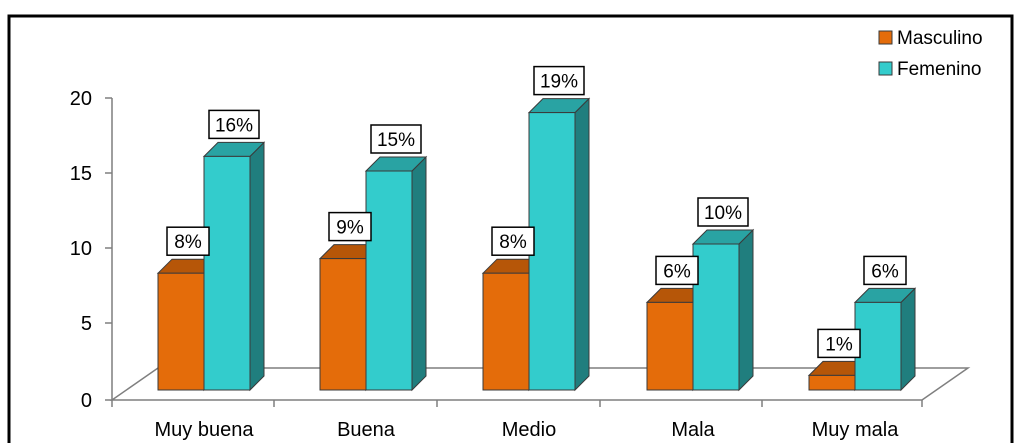 This screenshot has width=1019, height=448. I want to click on data-label: 1%, so click(839, 343).